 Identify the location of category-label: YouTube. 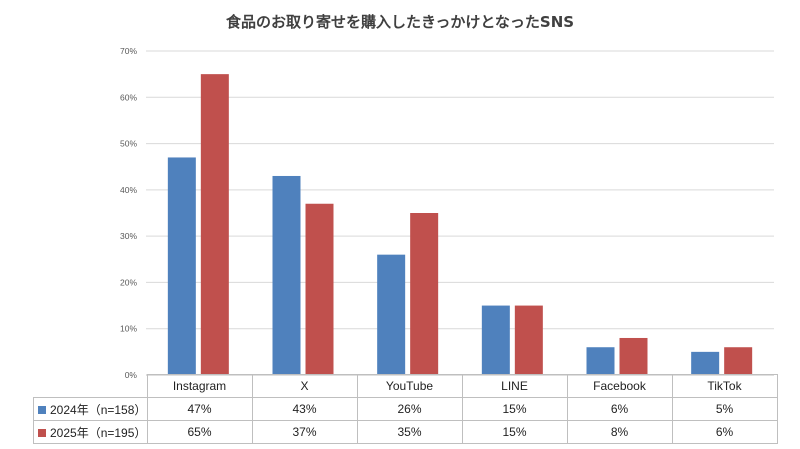
(409, 386).